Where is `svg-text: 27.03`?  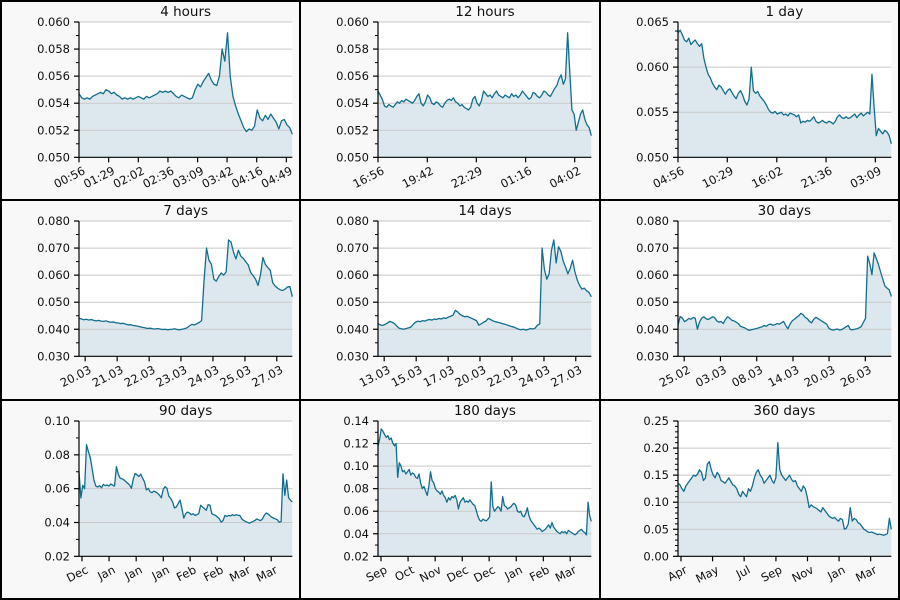 svg-text: 27.03 is located at coordinates (567, 376).